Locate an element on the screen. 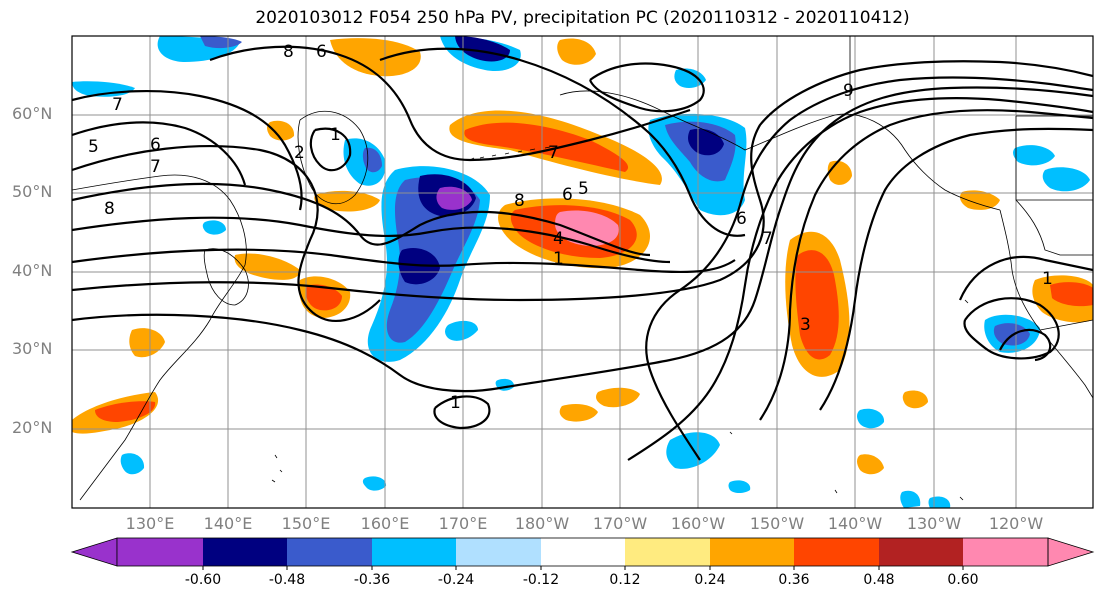  contour-label: 4 is located at coordinates (558, 239).